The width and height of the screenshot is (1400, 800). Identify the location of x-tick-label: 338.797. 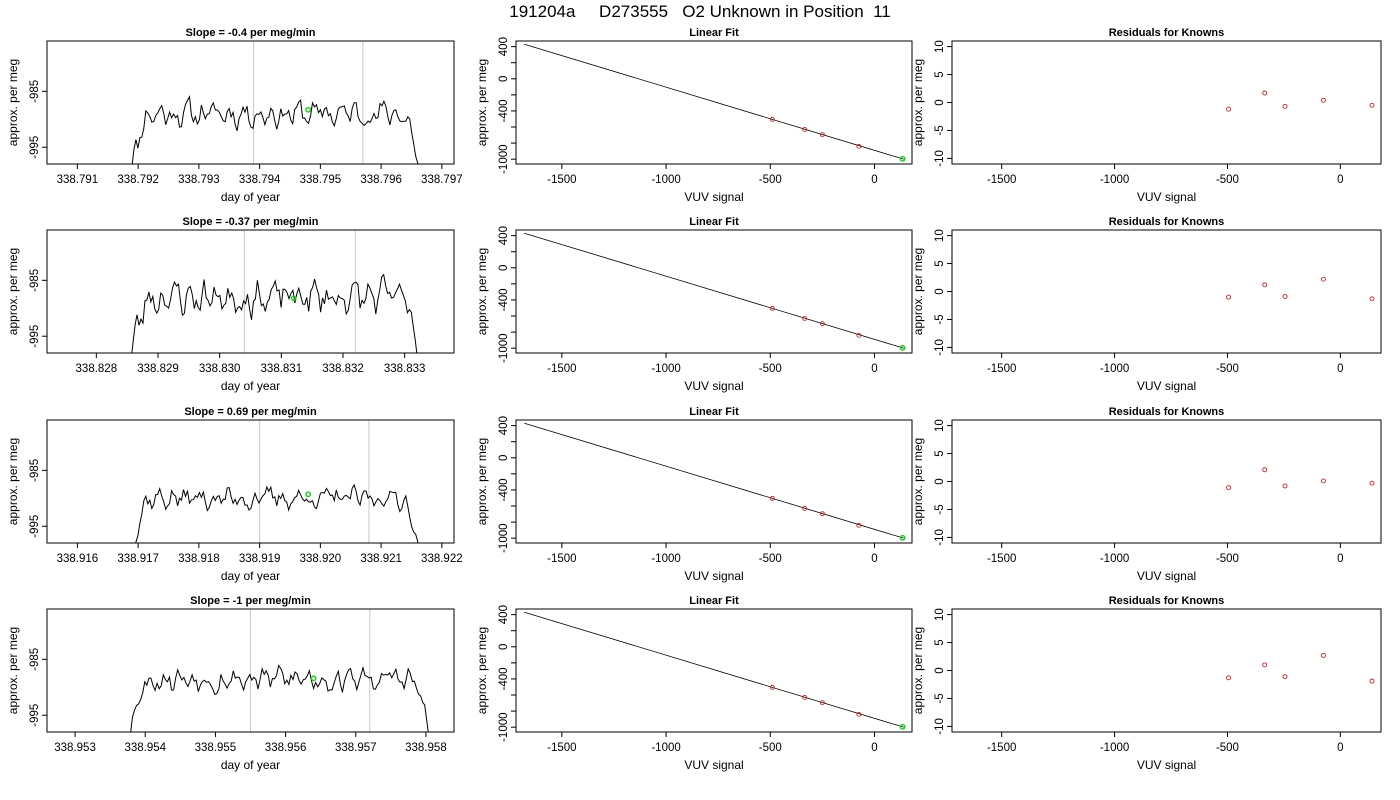
(442, 180).